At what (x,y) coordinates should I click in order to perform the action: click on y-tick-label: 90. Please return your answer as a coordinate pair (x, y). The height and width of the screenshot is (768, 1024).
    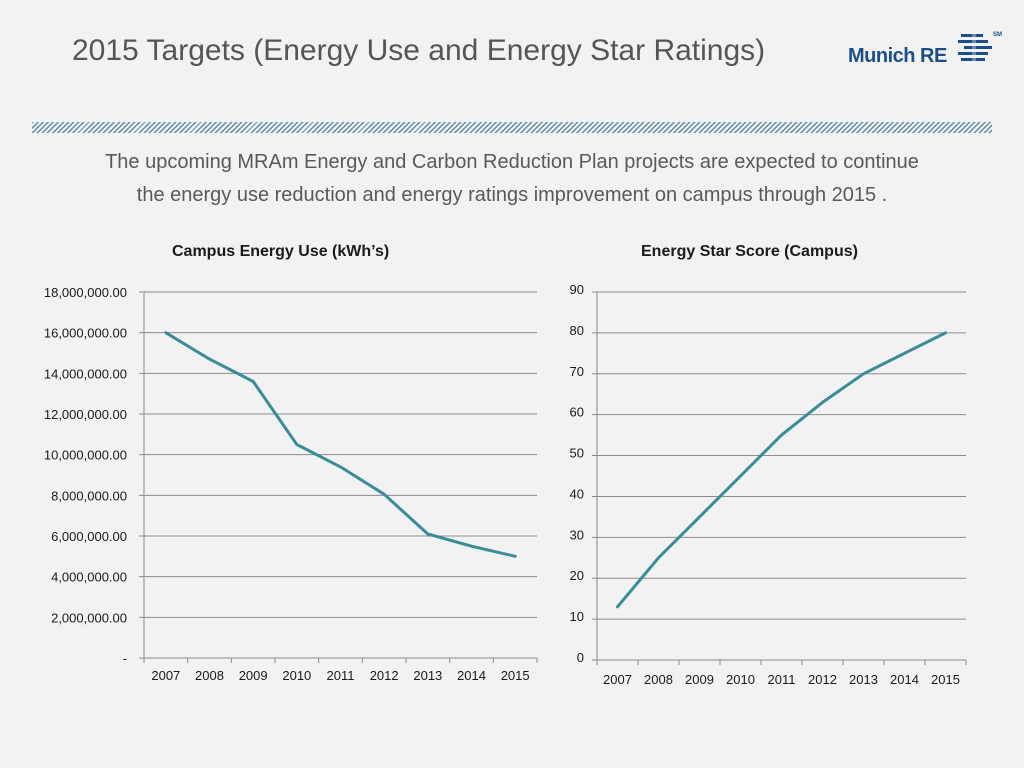
    Looking at the image, I should click on (577, 289).